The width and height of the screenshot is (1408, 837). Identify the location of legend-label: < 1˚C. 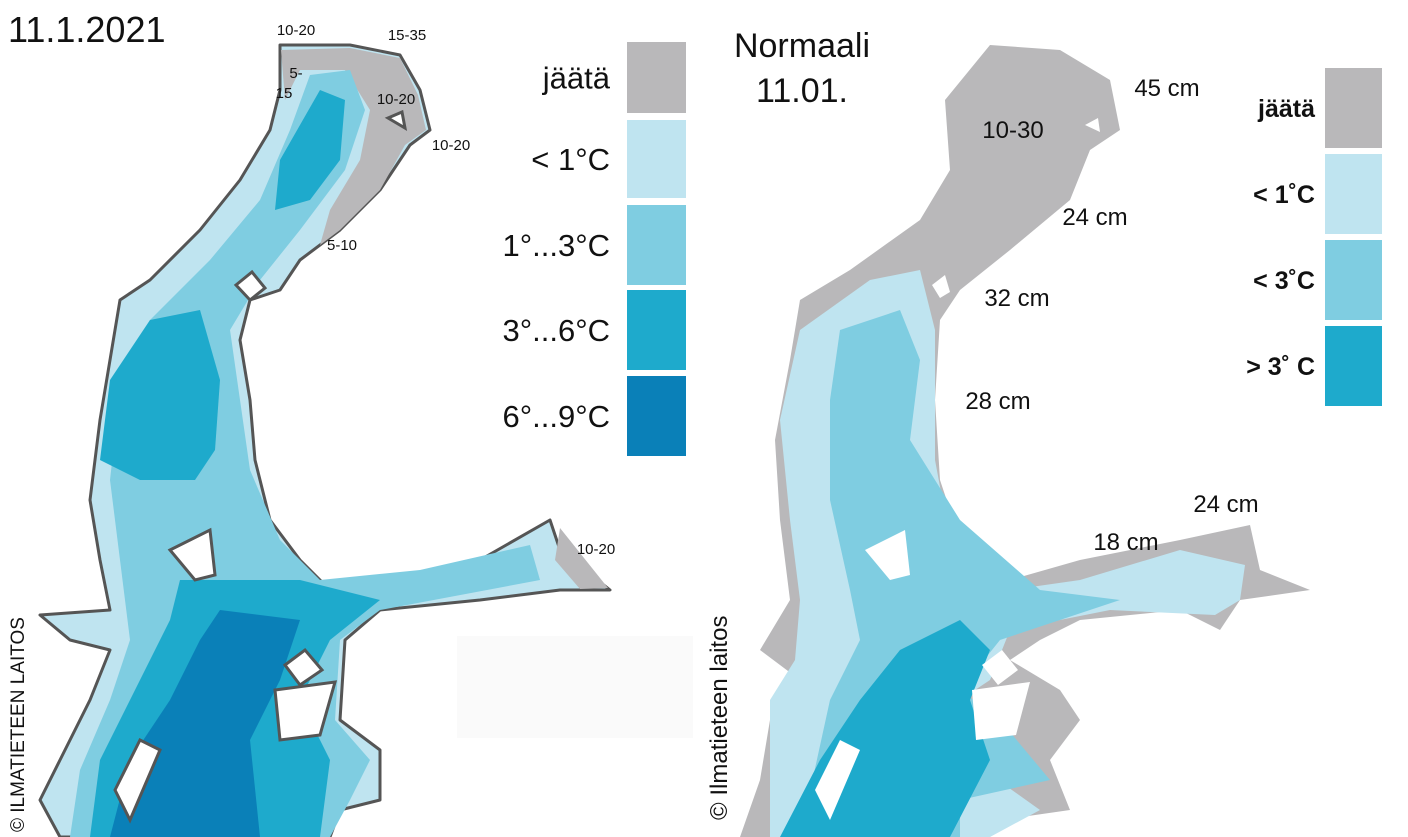
(1284, 195).